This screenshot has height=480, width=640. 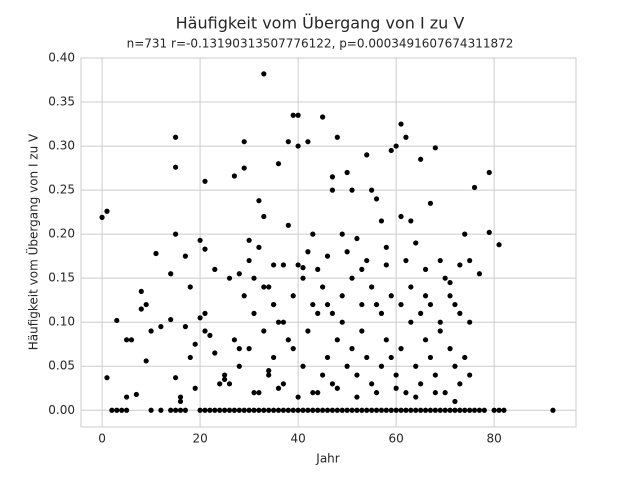 What do you see at coordinates (61, 146) in the screenshot?
I see `y-tick-label: 0.30` at bounding box center [61, 146].